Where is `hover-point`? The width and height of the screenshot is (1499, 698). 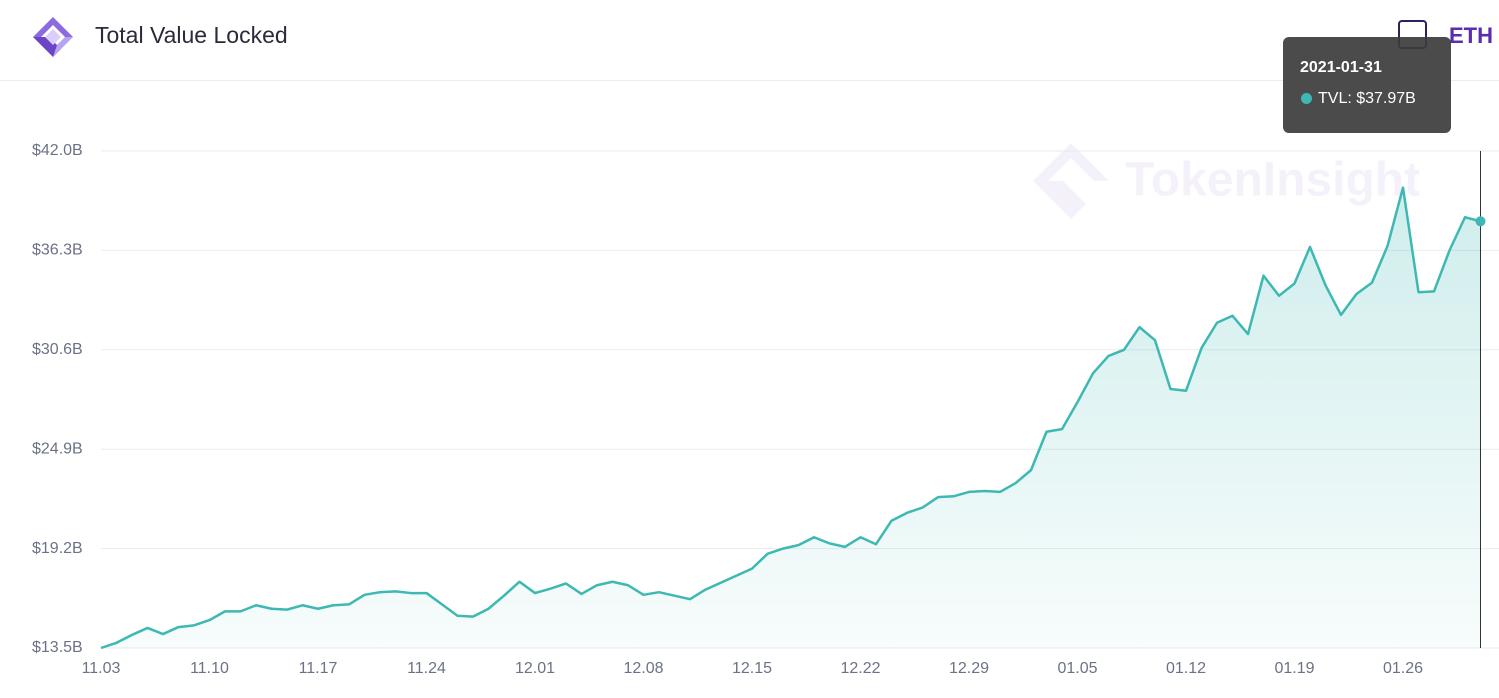 hover-point is located at coordinates (1480, 221).